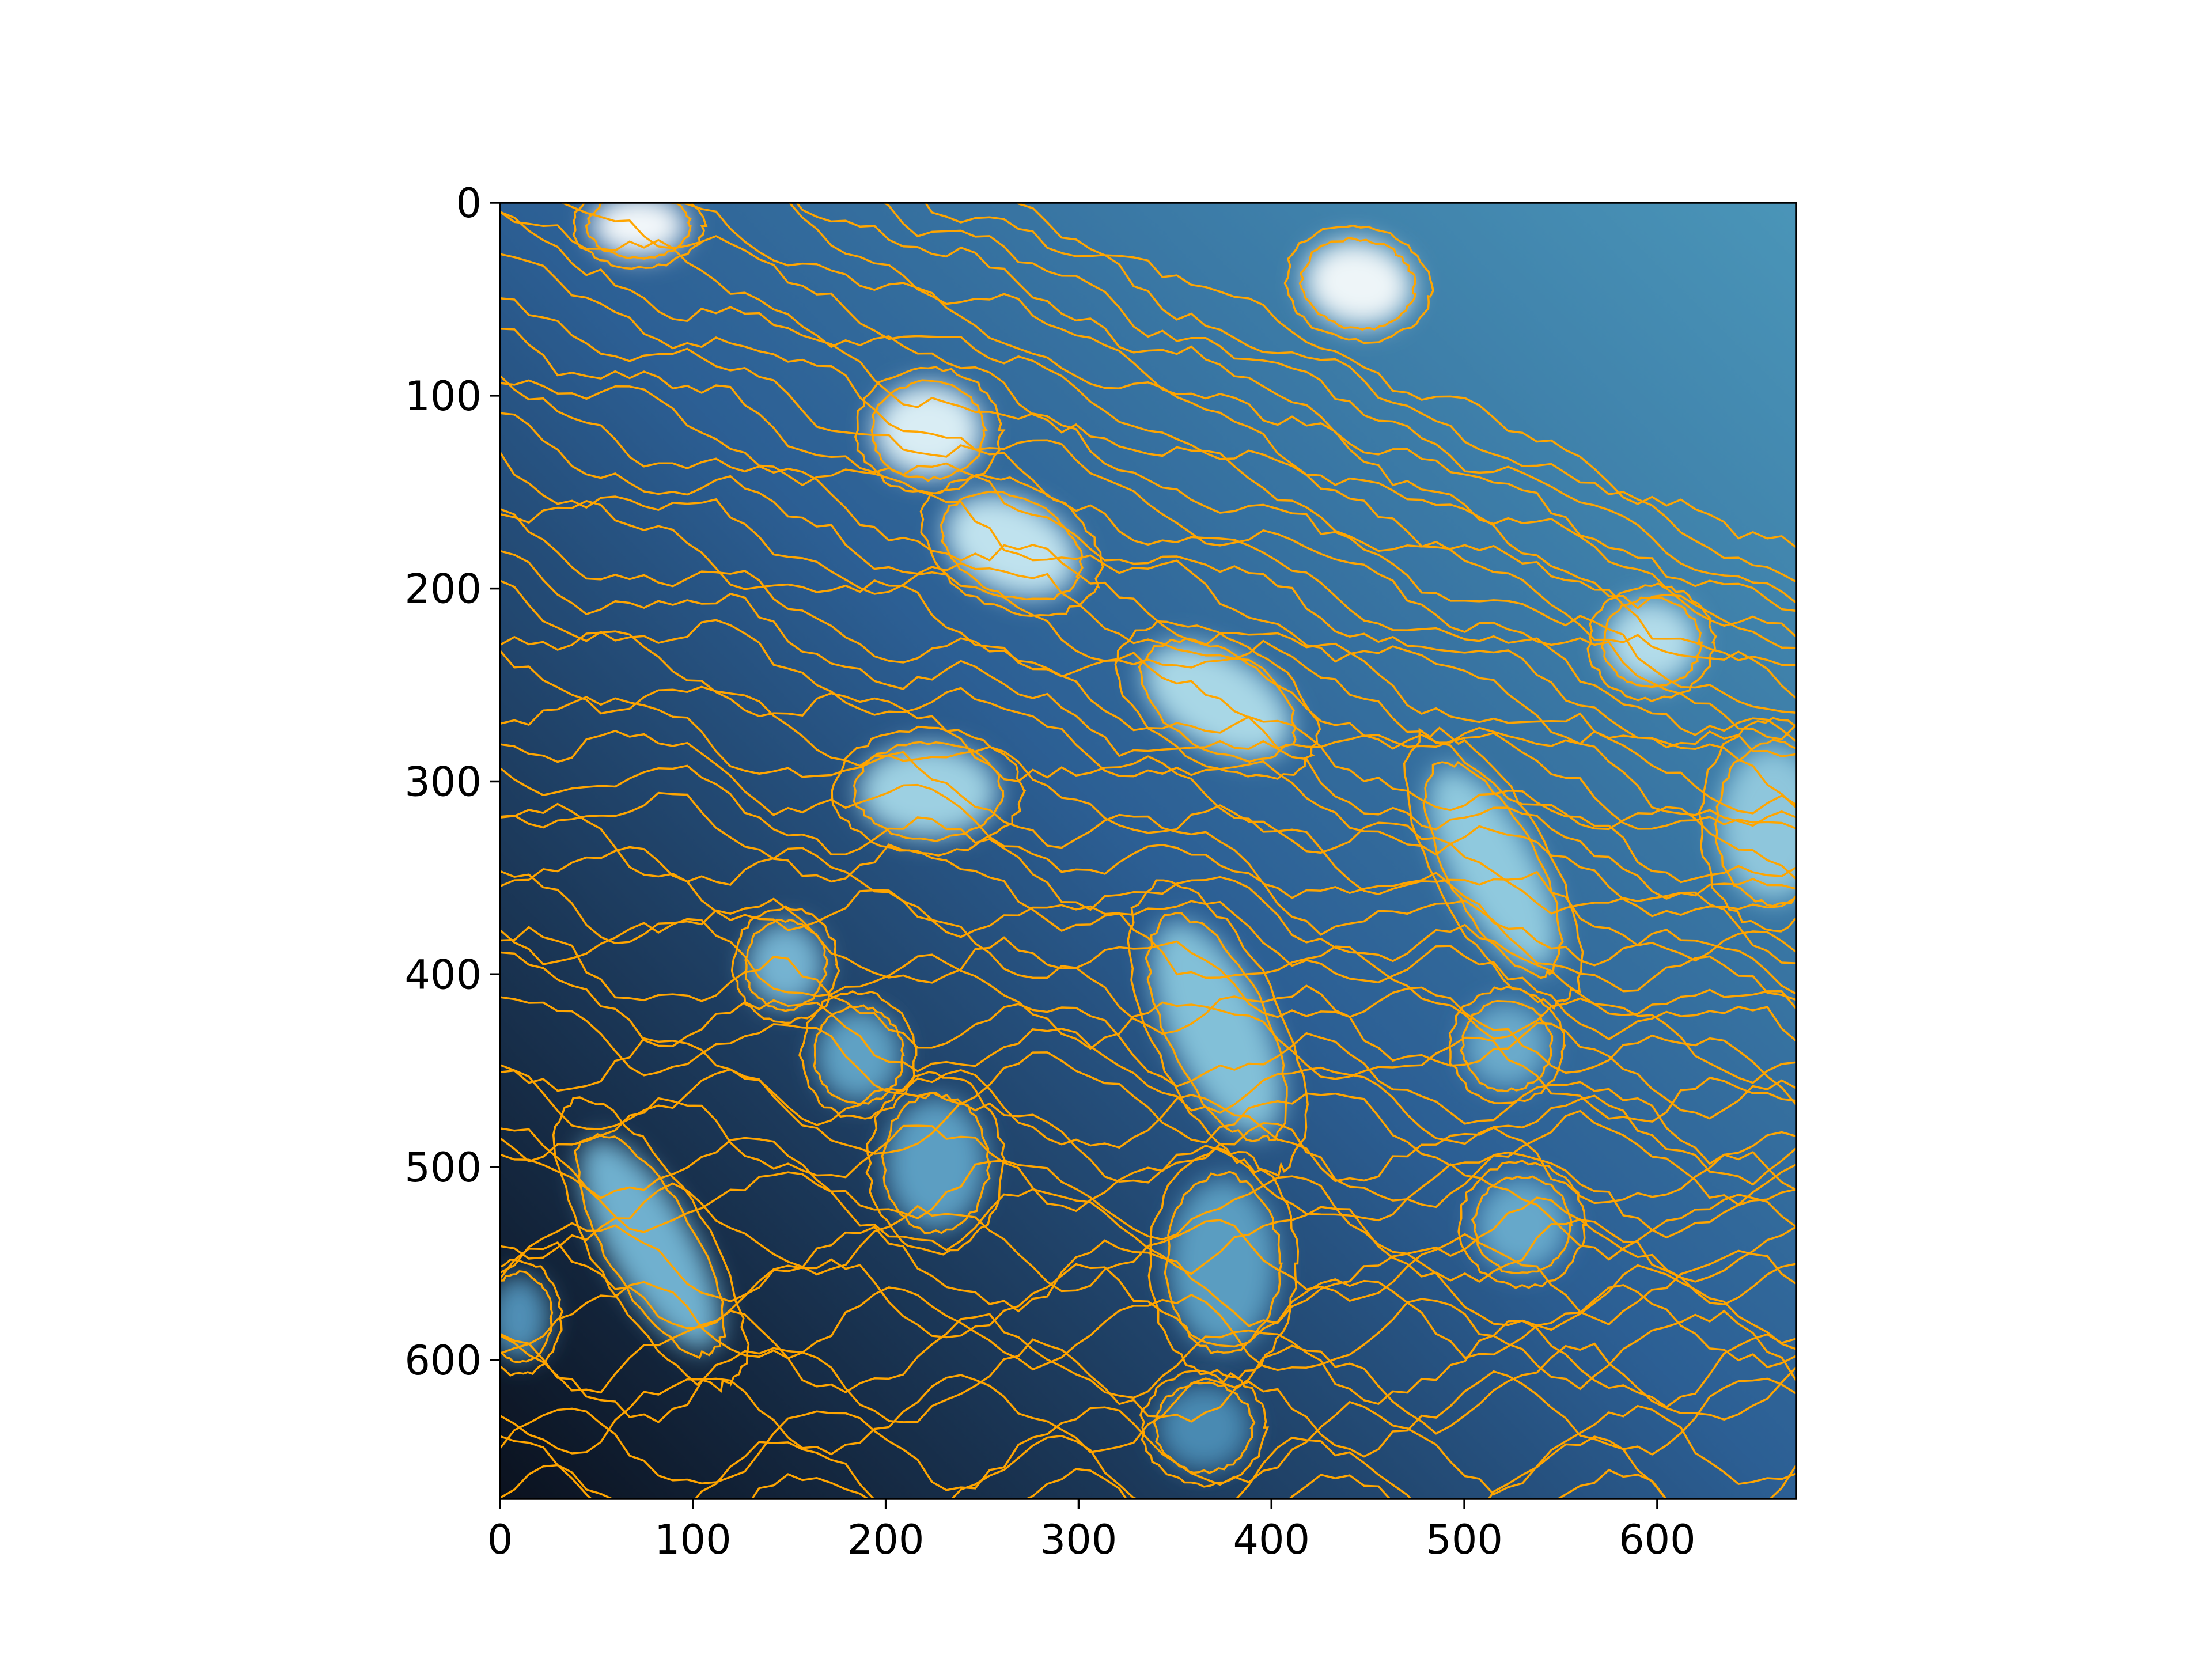 Image resolution: width=2212 pixels, height=1659 pixels. What do you see at coordinates (693, 1539) in the screenshot?
I see `x-tick-label: 100` at bounding box center [693, 1539].